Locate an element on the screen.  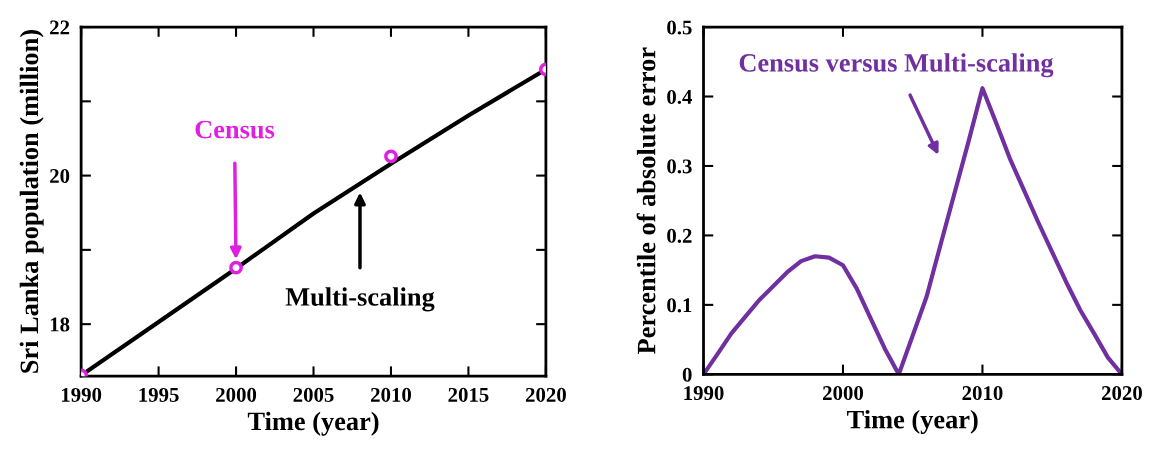
series-label: Multi-scaling is located at coordinates (360, 299).